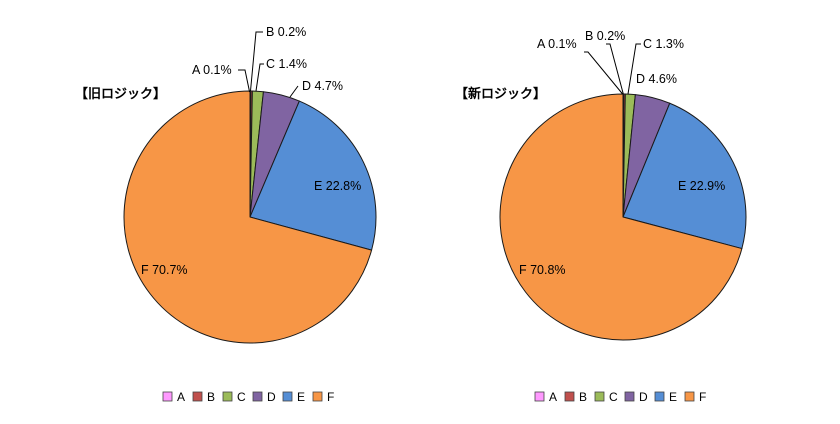  What do you see at coordinates (164, 270) in the screenshot?
I see `data-label-f: F 70.7%` at bounding box center [164, 270].